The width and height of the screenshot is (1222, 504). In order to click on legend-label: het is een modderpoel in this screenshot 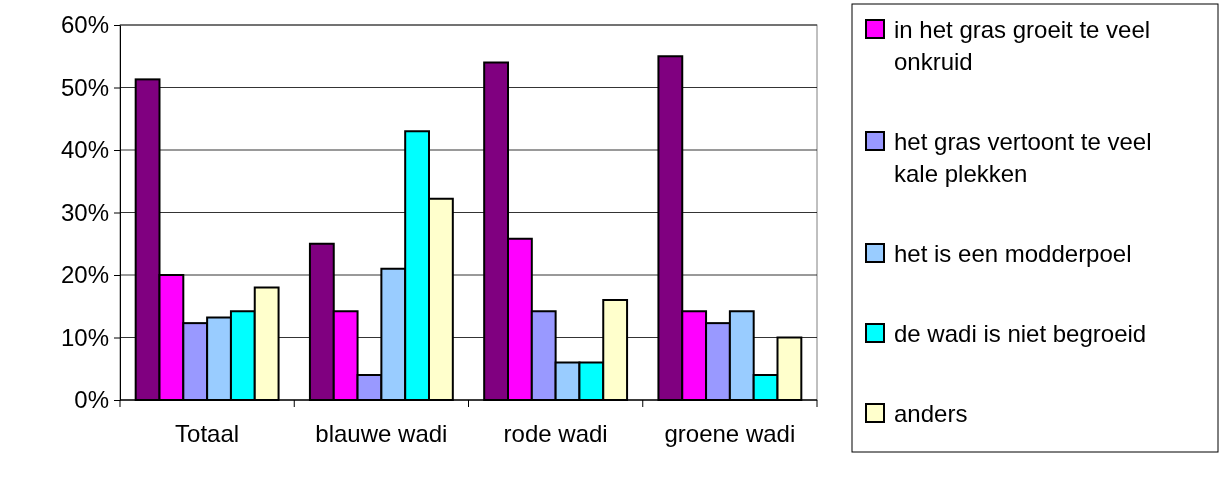, I will do `click(1013, 253)`.